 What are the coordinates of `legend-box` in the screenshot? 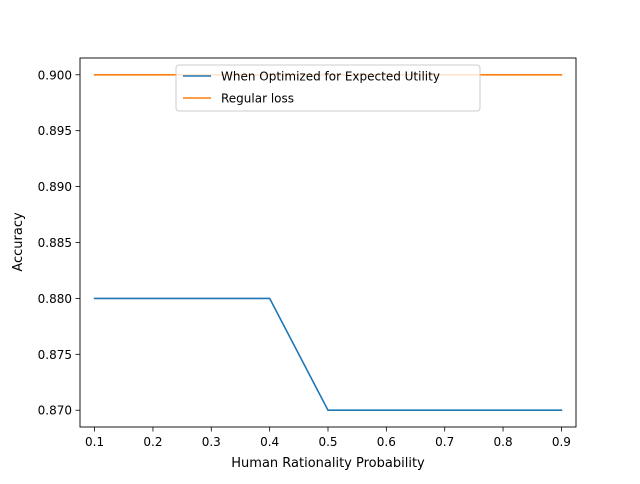 It's located at (328, 88).